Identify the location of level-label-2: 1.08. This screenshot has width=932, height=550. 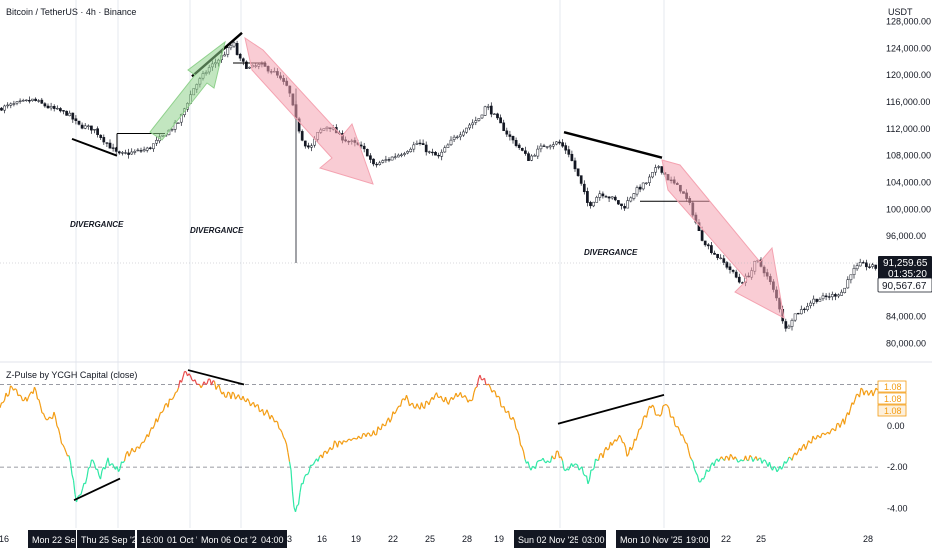
(893, 399).